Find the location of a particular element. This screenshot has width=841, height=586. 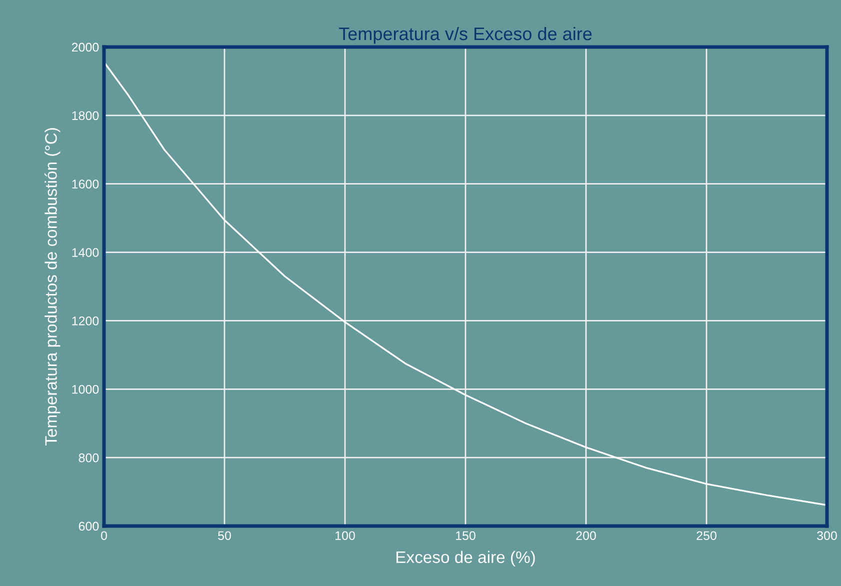

chart-title: Temperatura v/s Exceso de aire is located at coordinates (465, 35).